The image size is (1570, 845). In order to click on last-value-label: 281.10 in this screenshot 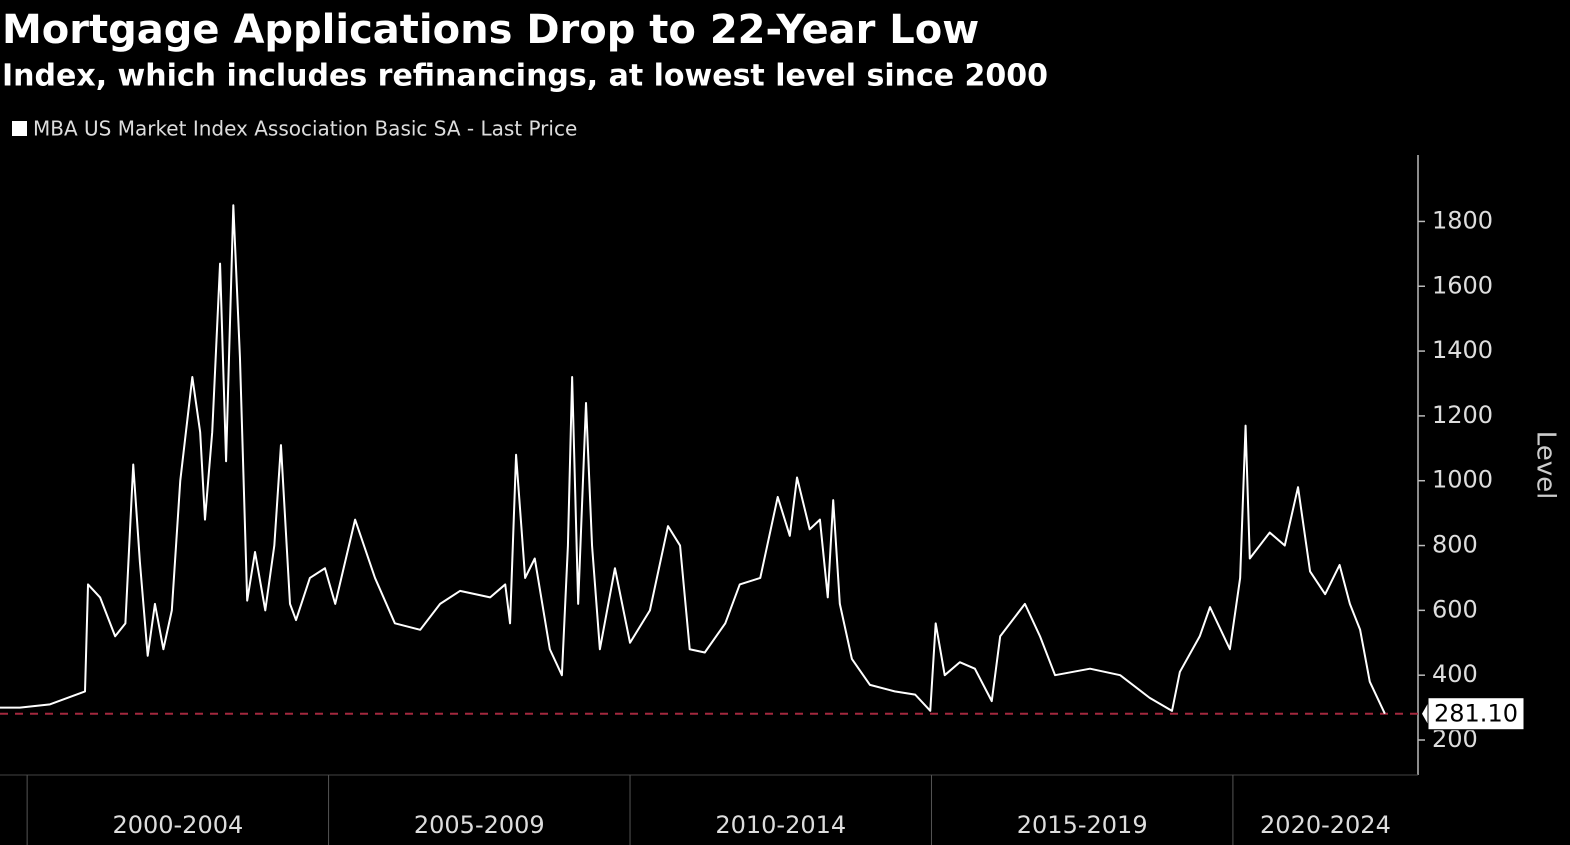, I will do `click(1476, 714)`.